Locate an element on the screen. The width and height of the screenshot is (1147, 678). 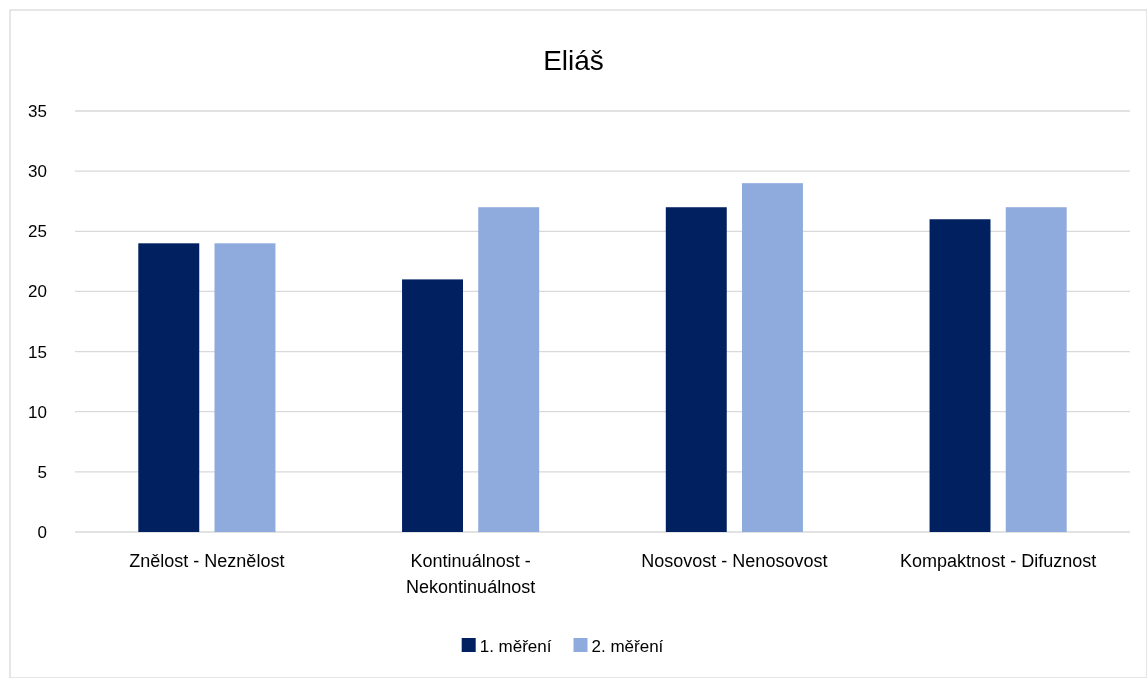
x-tick-label: Kontinuálnost - Nekontinuálnost is located at coordinates (471, 574).